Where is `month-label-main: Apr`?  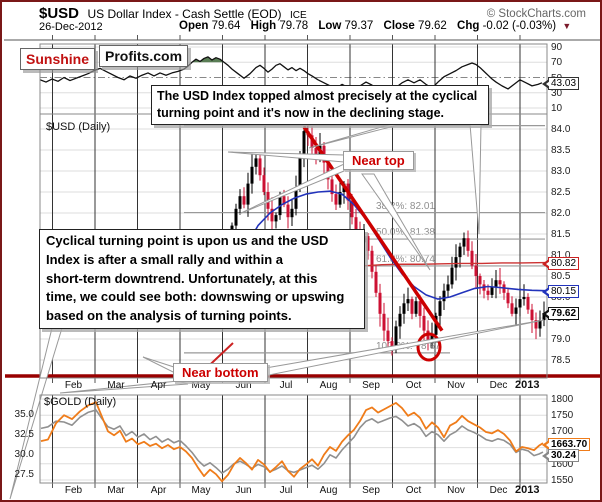
month-label-main: Apr is located at coordinates (158, 385).